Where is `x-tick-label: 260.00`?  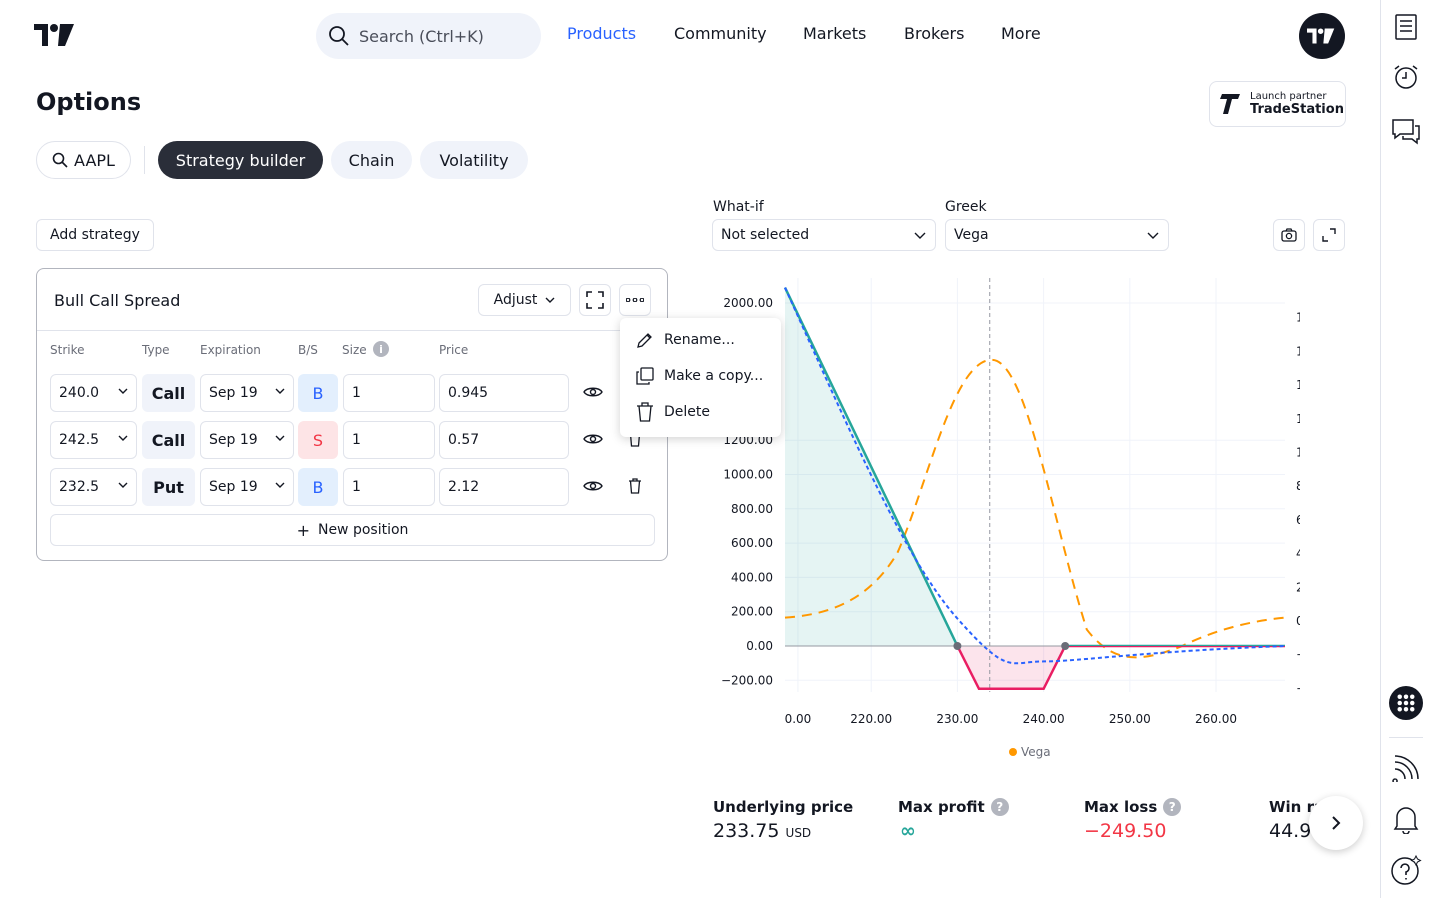
x-tick-label: 260.00 is located at coordinates (1216, 719).